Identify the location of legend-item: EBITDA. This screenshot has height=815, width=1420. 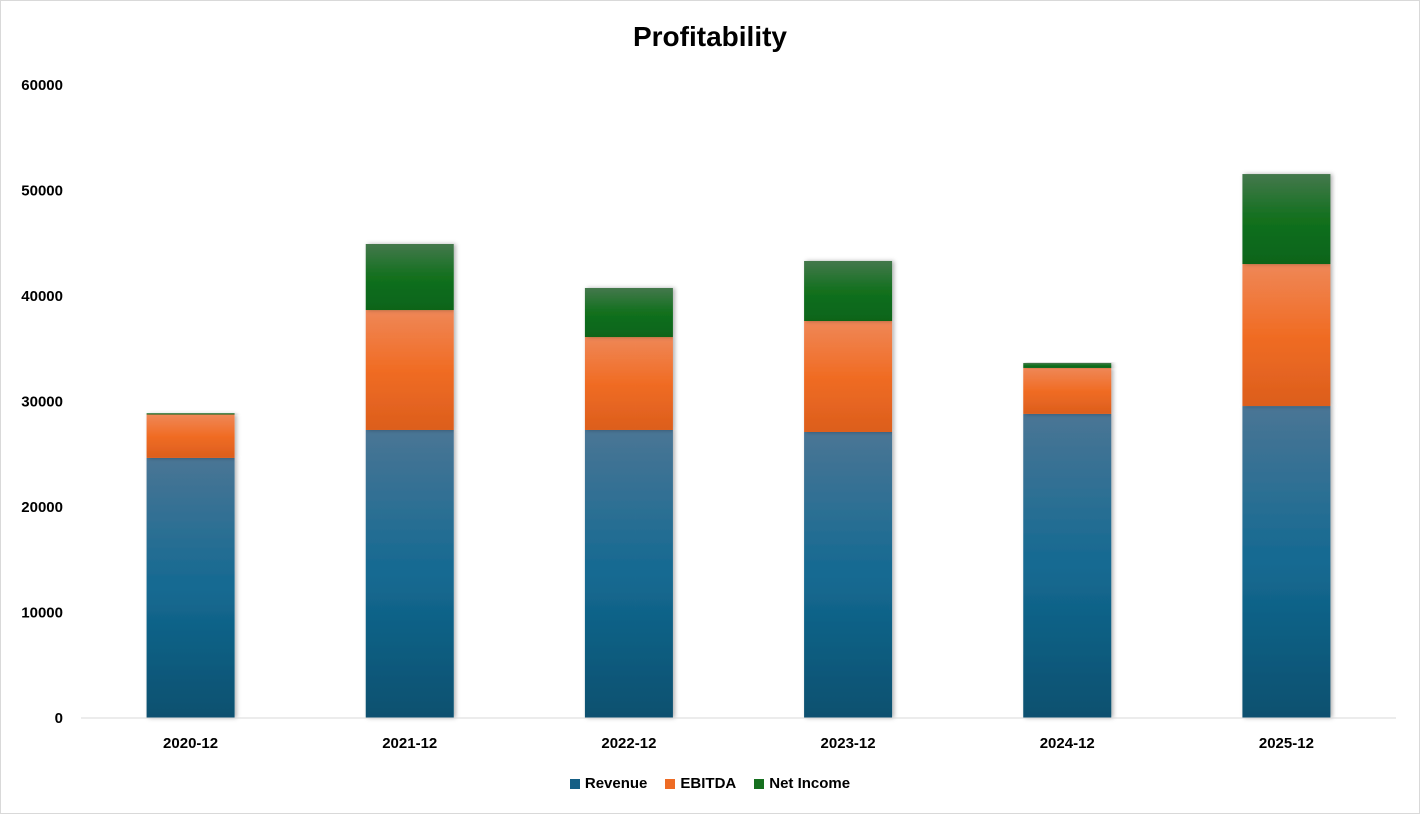
(700, 783).